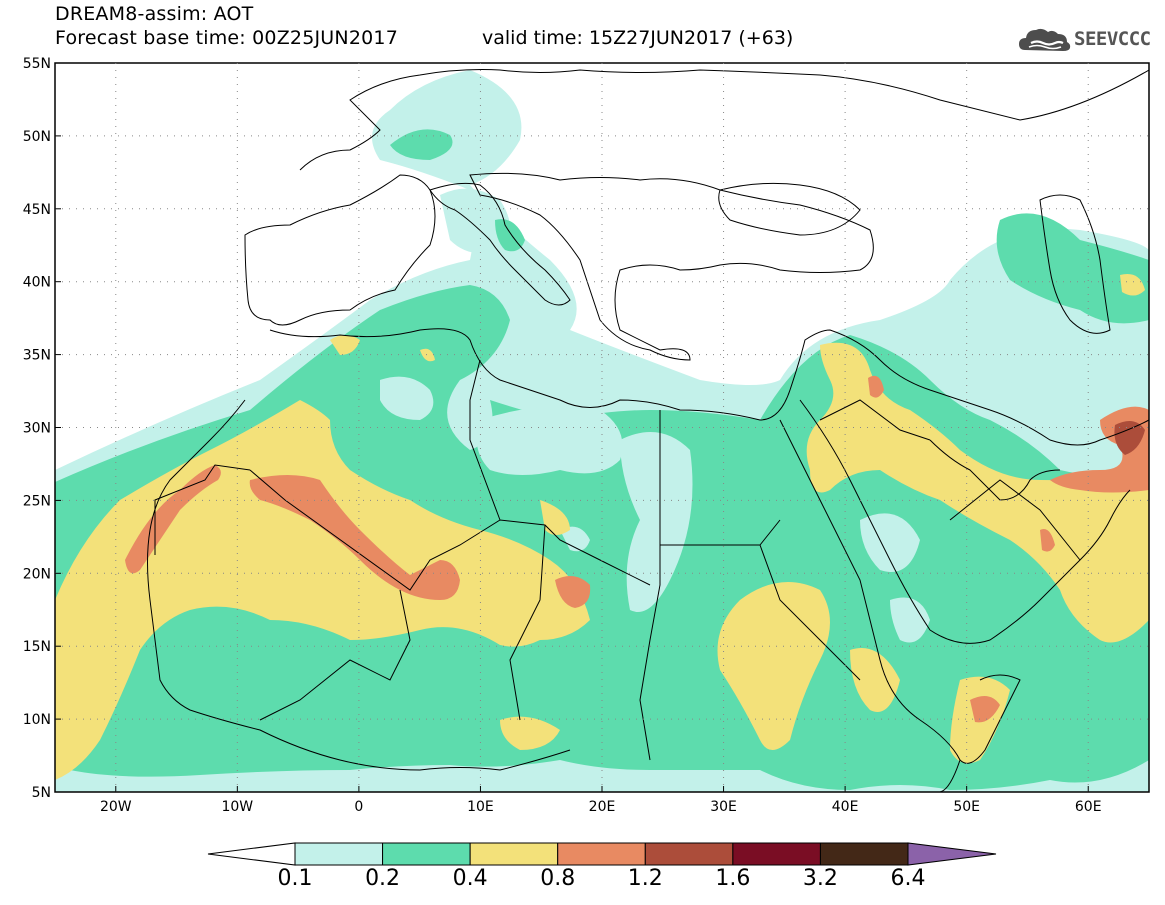 Image resolution: width=1165 pixels, height=905 pixels. Describe the element at coordinates (226, 38) in the screenshot. I see `forecast-base-time: Forecast base time: 00Z25JUN2017` at that location.